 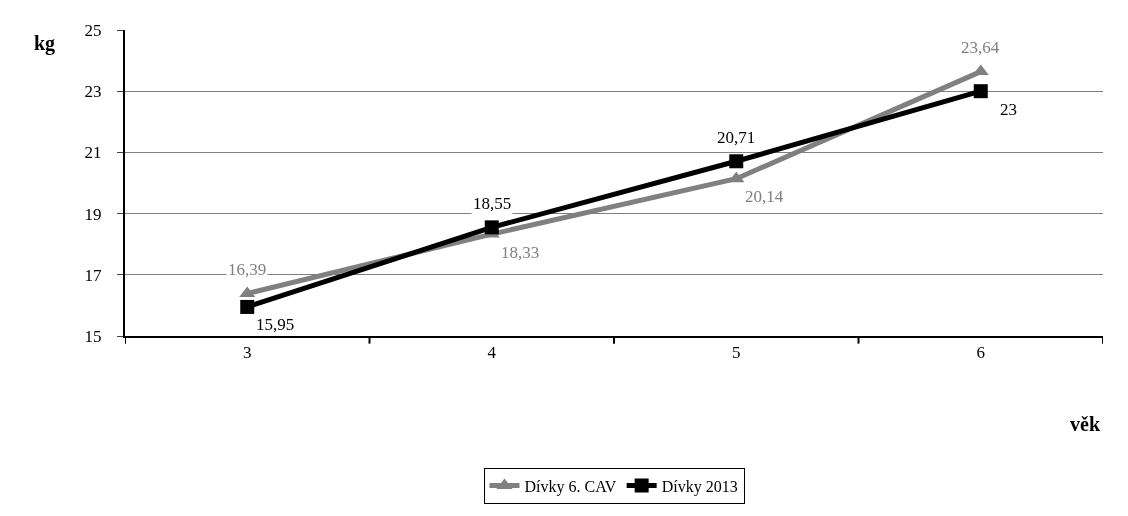 What do you see at coordinates (980, 47) in the screenshot?
I see `data-label: 23,64` at bounding box center [980, 47].